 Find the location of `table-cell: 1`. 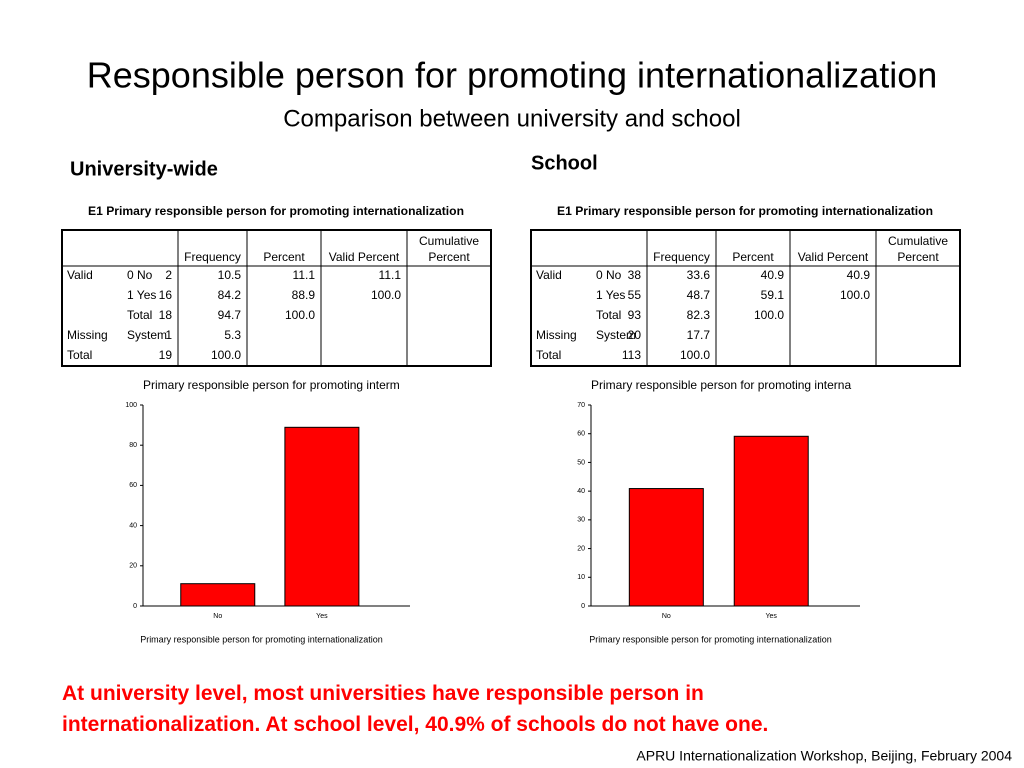

table-cell: 1 is located at coordinates (168, 335).